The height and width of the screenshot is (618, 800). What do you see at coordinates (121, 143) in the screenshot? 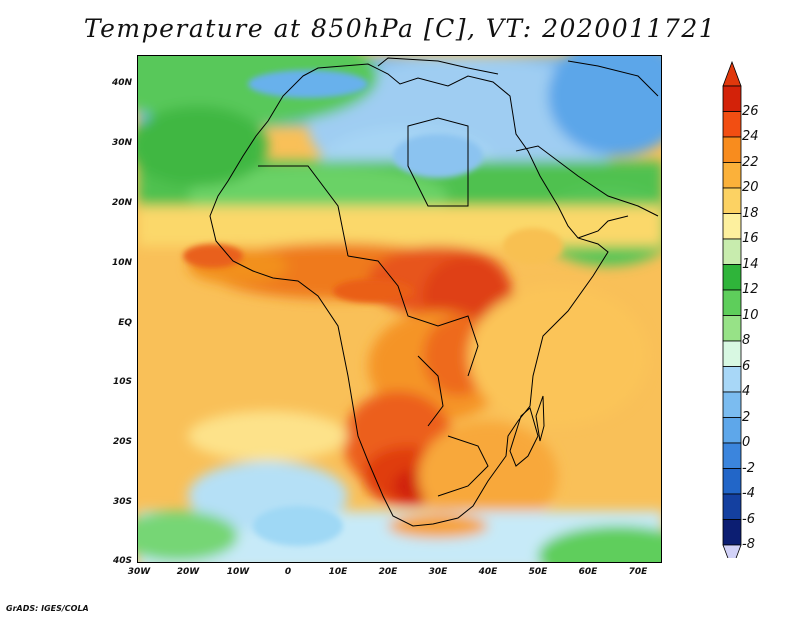
I see `lat-label-30n: 30N` at bounding box center [121, 143].